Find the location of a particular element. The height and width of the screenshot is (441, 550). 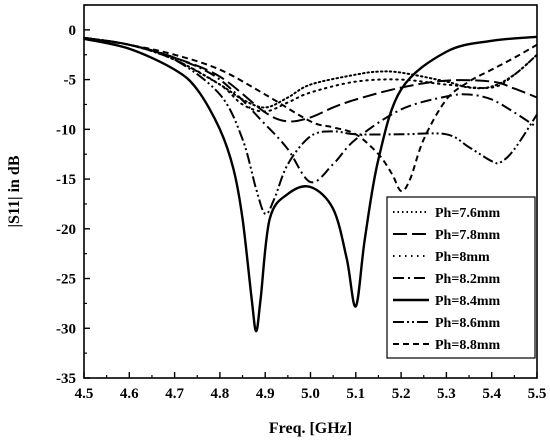

x-tick-label: 5.1 is located at coordinates (355, 394).